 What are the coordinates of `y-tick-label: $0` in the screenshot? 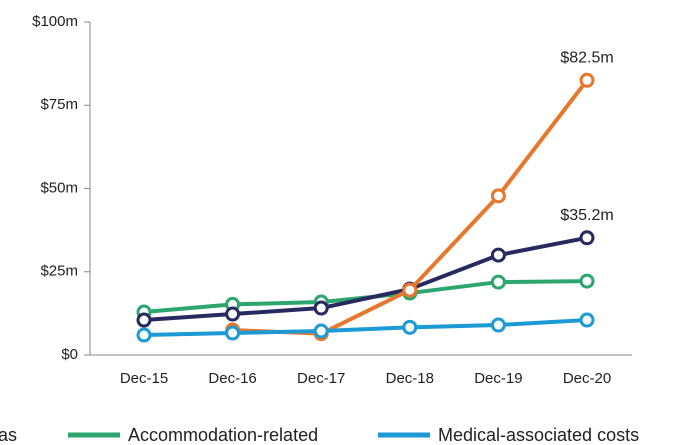 It's located at (69, 354).